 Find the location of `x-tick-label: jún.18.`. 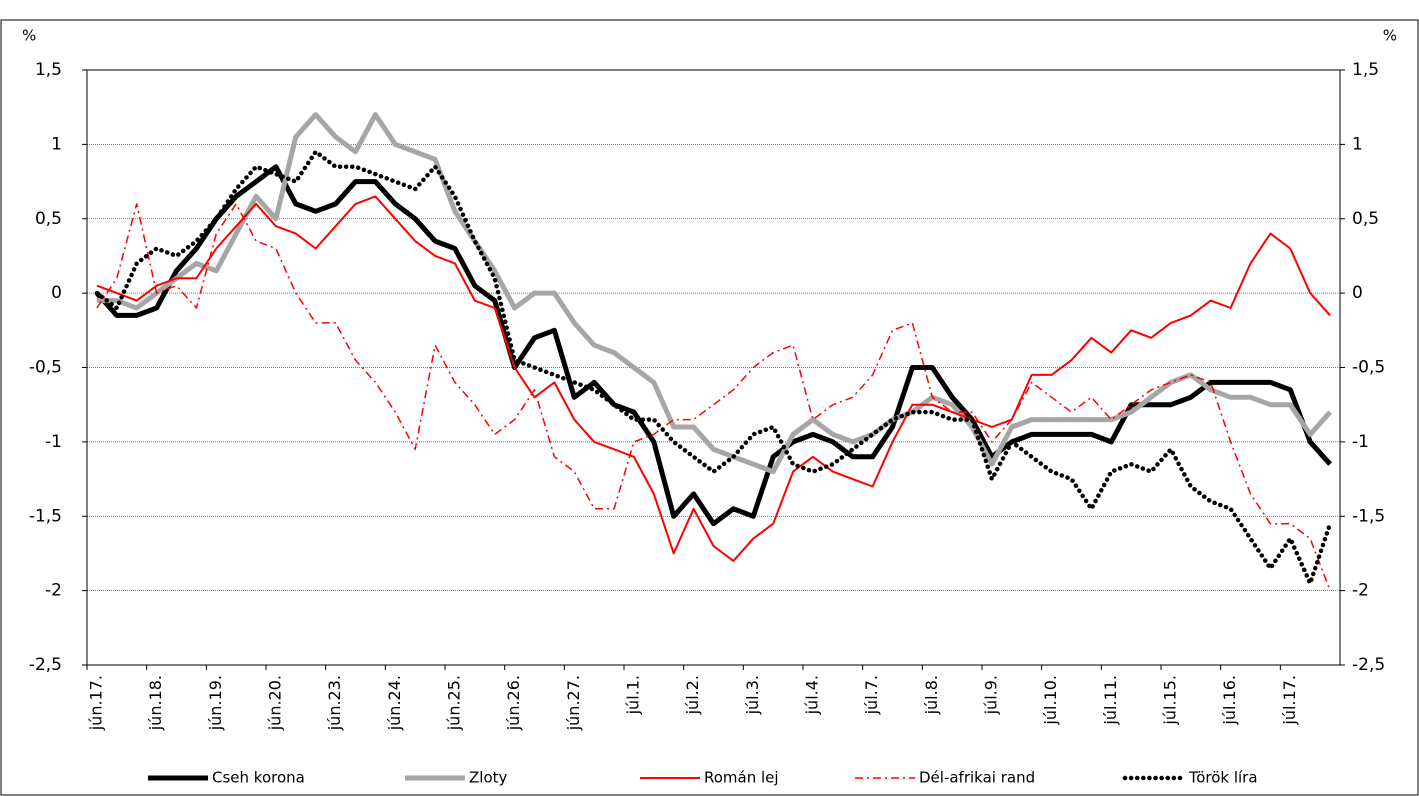

x-tick-label: jún.18. is located at coordinates (155, 703).